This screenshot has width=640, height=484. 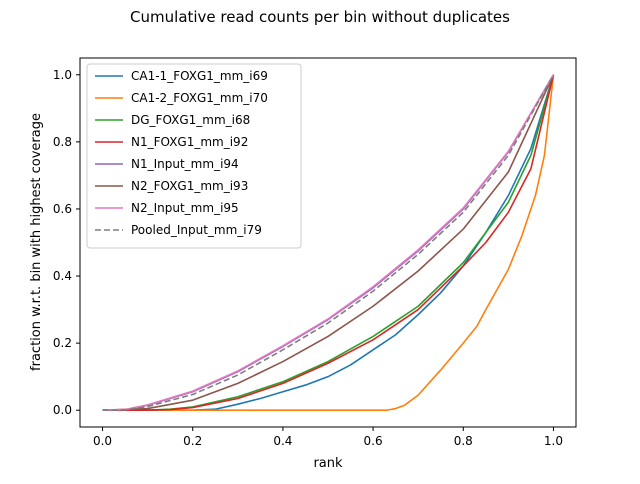 What do you see at coordinates (373, 441) in the screenshot?
I see `x-tick-label: 0.6` at bounding box center [373, 441].